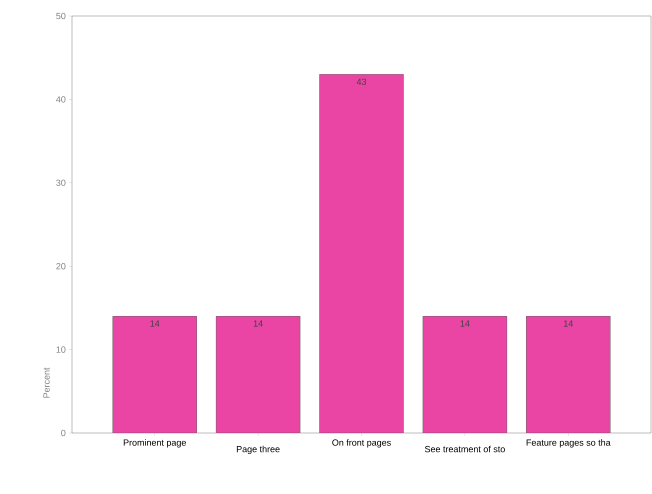 The height and width of the screenshot is (494, 652). Describe the element at coordinates (464, 449) in the screenshot. I see `x-tick-label: See treatment of sto` at that location.